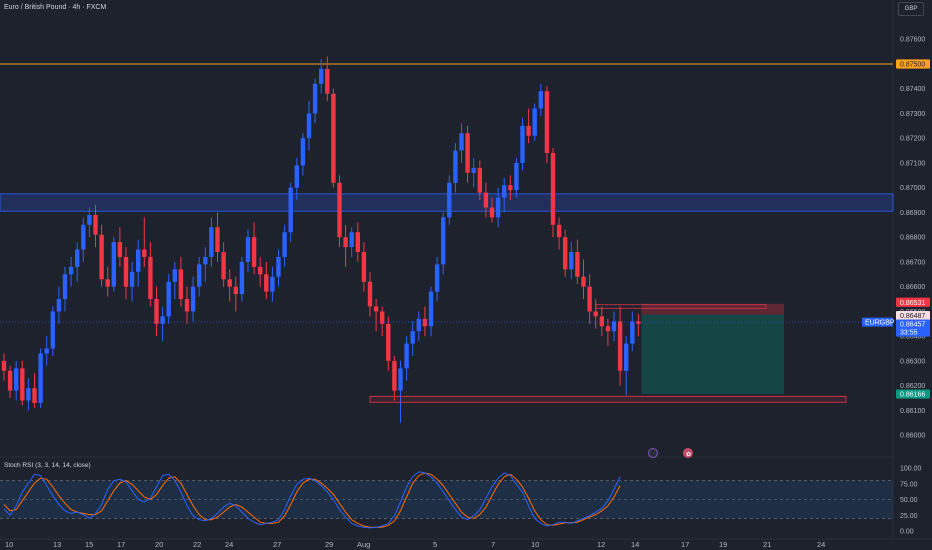 This screenshot has width=932, height=550. What do you see at coordinates (912, 238) in the screenshot?
I see `price-tick-label: 0.86800` at bounding box center [912, 238].